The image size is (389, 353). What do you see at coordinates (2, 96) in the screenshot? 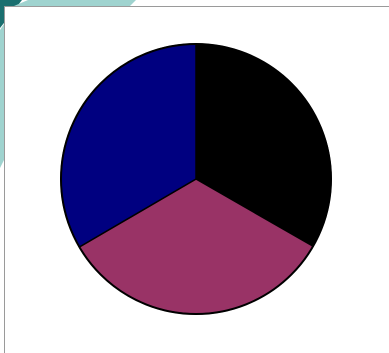
I see `corner-band-left` at bounding box center [2, 96].